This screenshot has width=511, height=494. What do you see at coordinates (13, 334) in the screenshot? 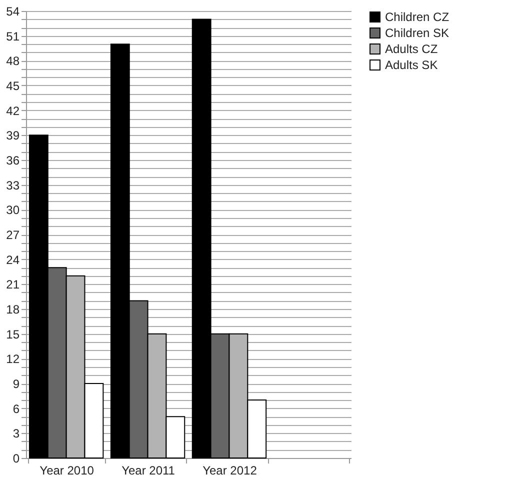
I see `y-tick-label: 15` at bounding box center [13, 334].